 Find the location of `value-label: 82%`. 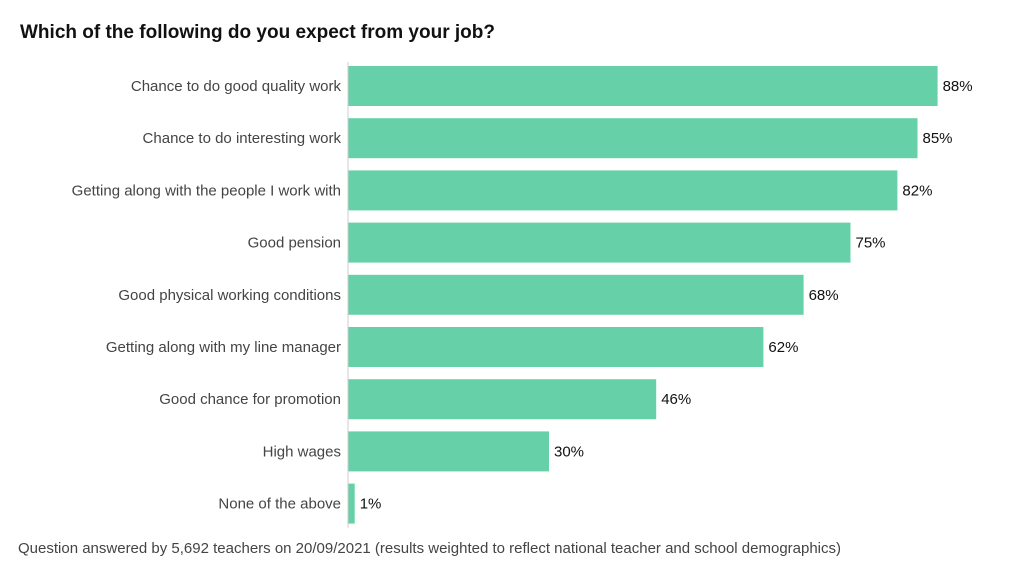

value-label: 82% is located at coordinates (917, 190).